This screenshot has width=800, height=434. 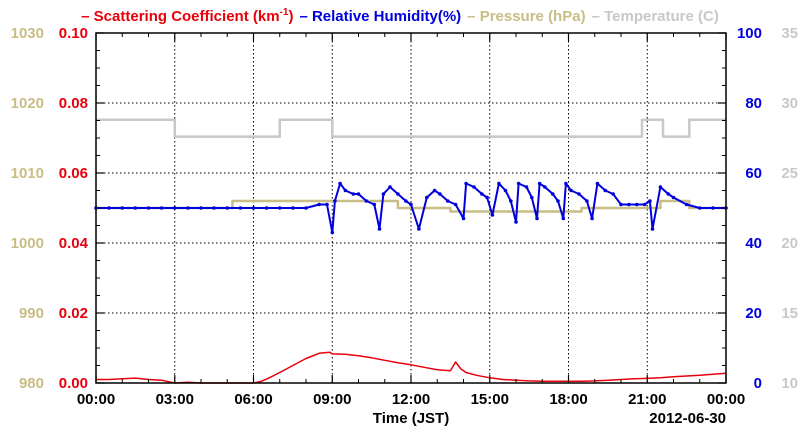 What do you see at coordinates (789, 173) in the screenshot?
I see `tick-label-temperature: 25` at bounding box center [789, 173].